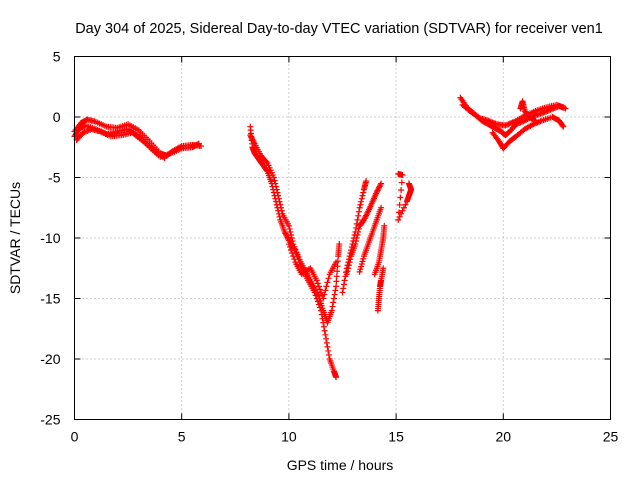 This screenshot has height=480, width=640. I want to click on y-tick-label: -25, so click(50, 420).